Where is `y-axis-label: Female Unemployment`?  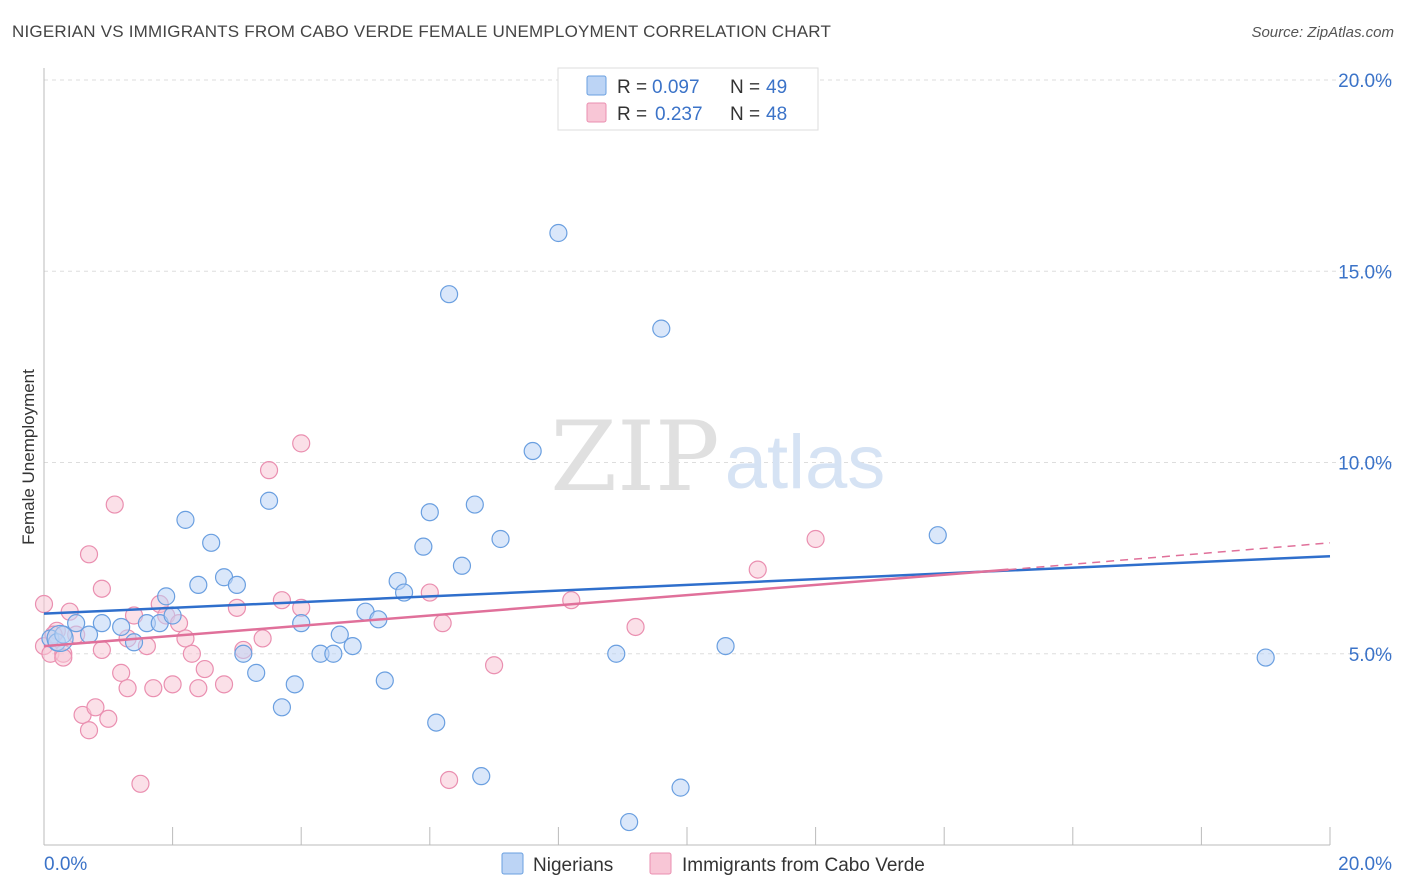 y-axis-label: Female Unemployment is located at coordinates (28, 457).